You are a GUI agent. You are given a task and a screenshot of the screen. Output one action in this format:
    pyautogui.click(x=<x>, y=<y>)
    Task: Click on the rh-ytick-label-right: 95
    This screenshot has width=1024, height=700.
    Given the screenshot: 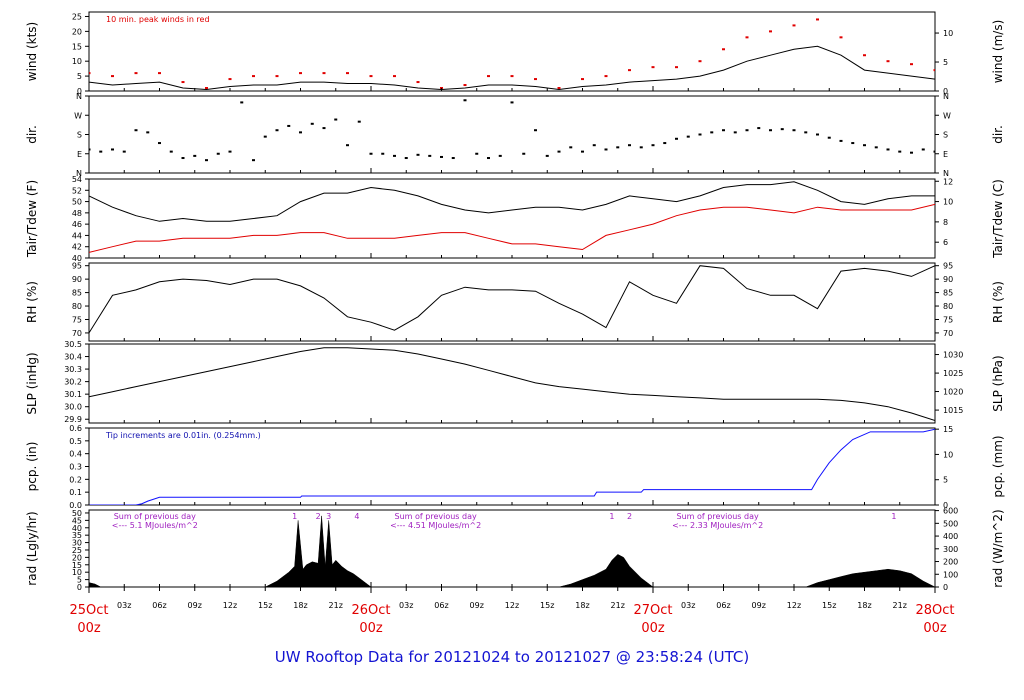 What is the action you would take?
    pyautogui.click(x=948, y=266)
    